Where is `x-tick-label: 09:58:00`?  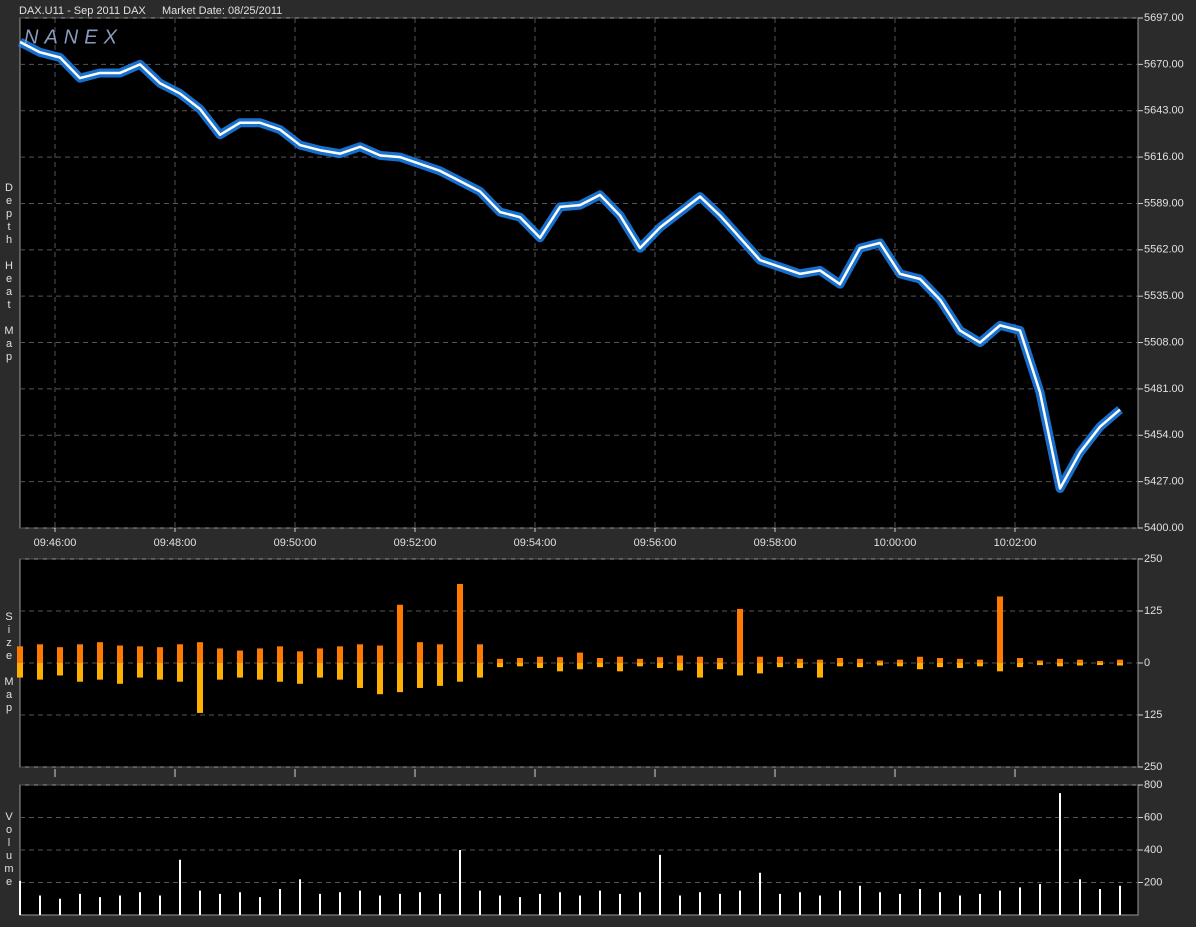
x-tick-label: 09:58:00 is located at coordinates (775, 543).